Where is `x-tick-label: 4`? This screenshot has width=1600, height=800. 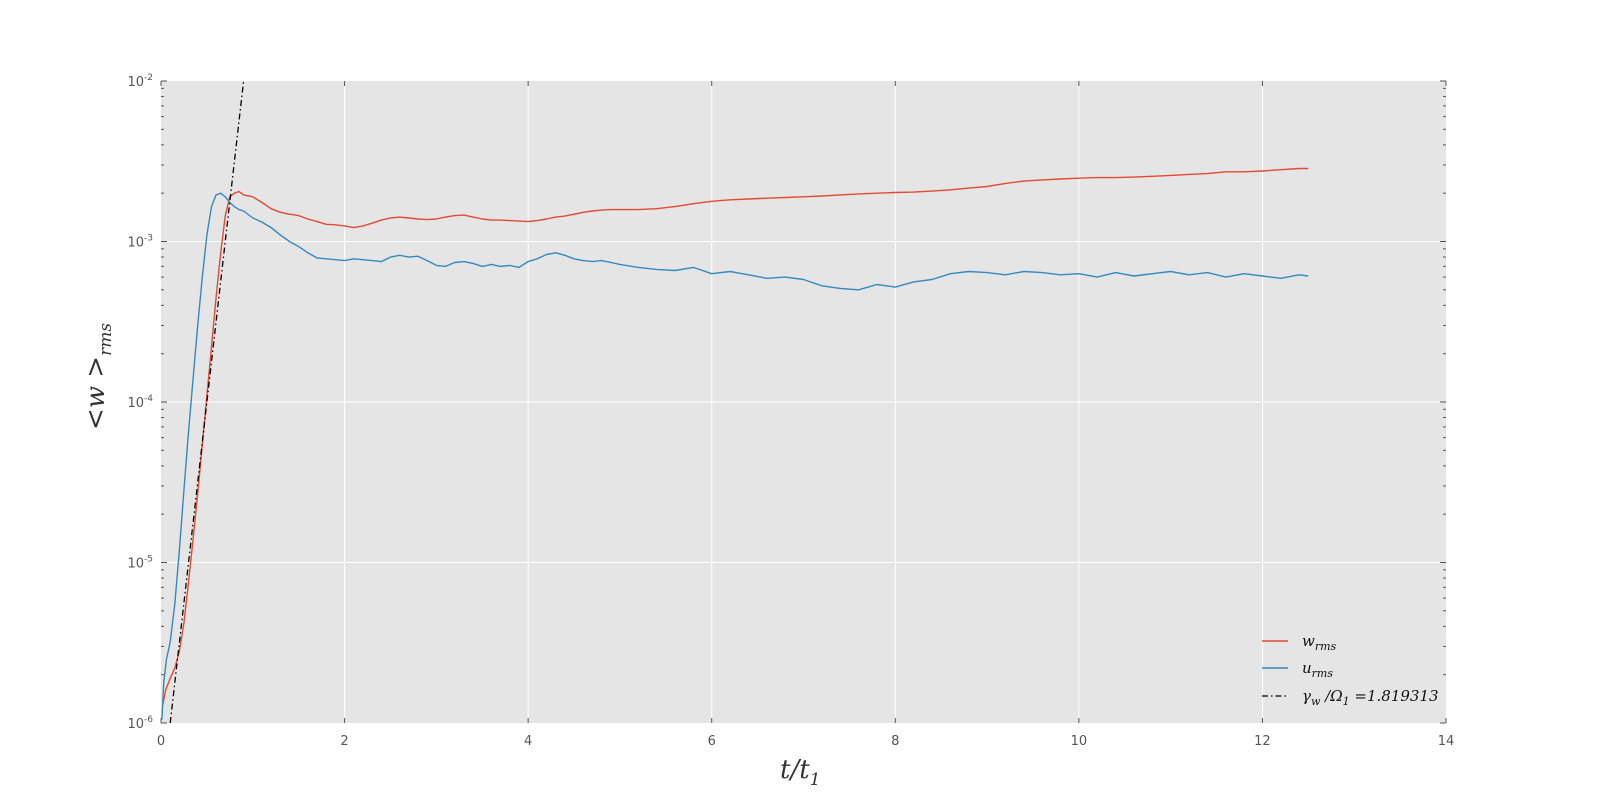
x-tick-label: 4 is located at coordinates (528, 741).